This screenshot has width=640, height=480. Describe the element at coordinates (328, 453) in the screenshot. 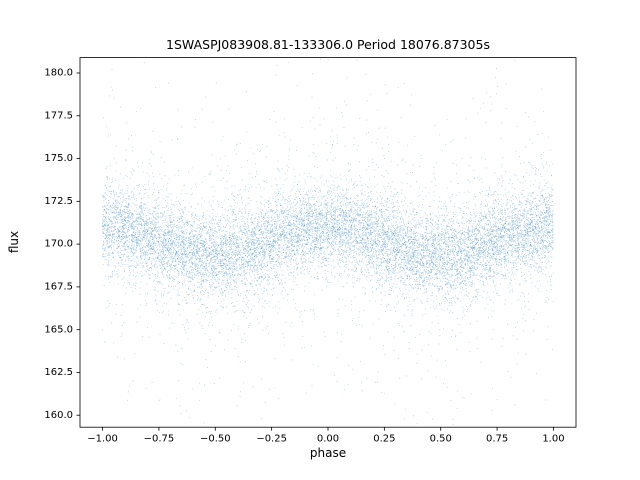

I see `x-axis-label: phase` at that location.